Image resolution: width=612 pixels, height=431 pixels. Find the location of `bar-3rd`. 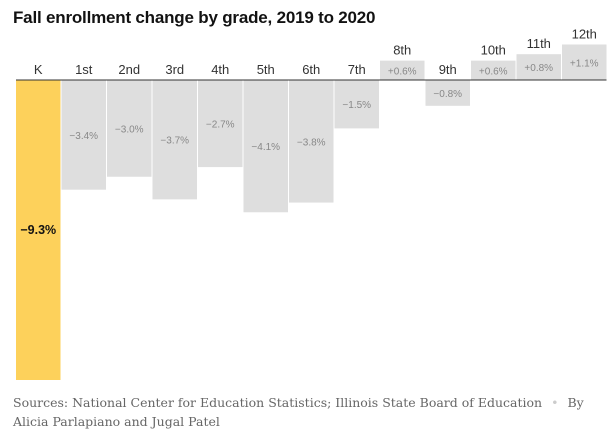

bar-3rd is located at coordinates (174, 140).